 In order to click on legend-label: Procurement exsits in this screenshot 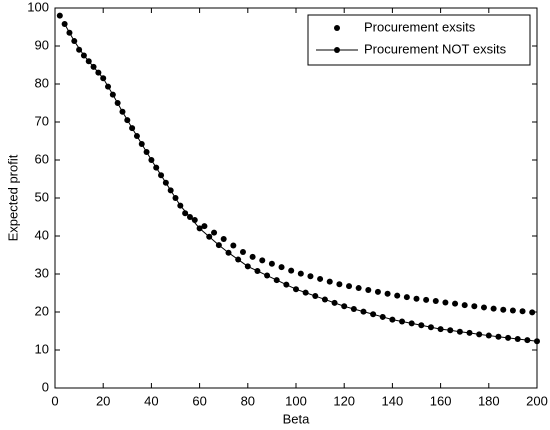, I will do `click(420, 26)`.